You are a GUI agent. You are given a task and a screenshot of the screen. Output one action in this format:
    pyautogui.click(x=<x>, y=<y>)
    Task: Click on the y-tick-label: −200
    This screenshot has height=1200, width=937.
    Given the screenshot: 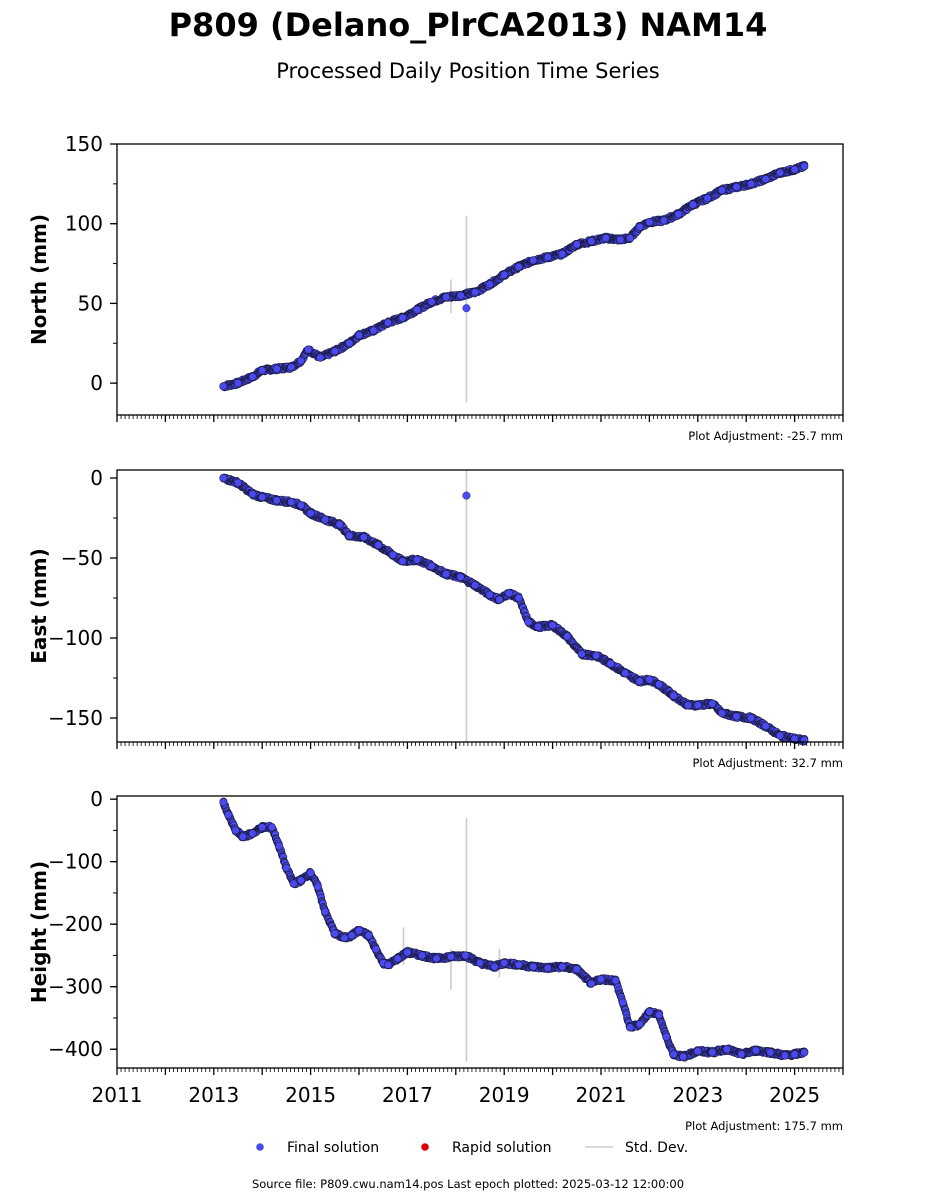 What is the action you would take?
    pyautogui.click(x=75, y=924)
    